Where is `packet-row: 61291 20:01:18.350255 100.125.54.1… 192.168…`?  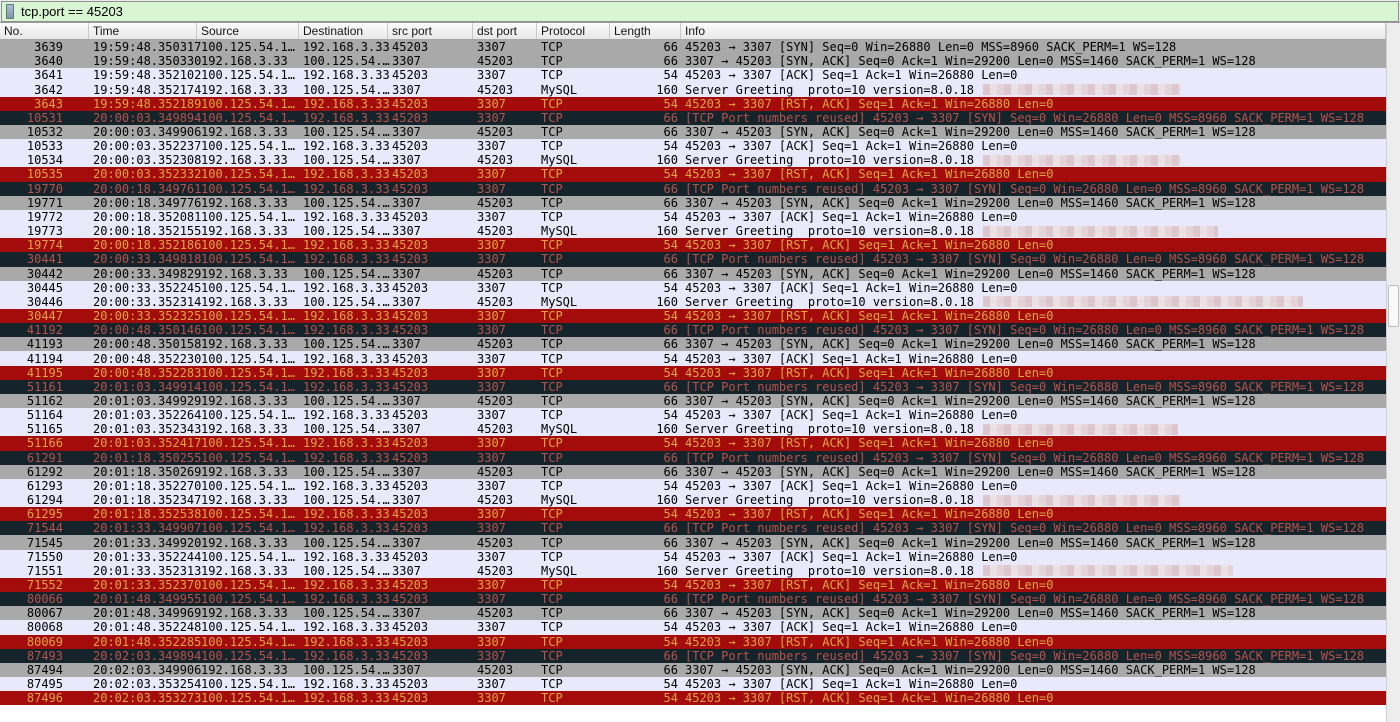
packet-row: 61291 20:01:18.350255 100.125.54.1… 192.168… is located at coordinates (693, 457).